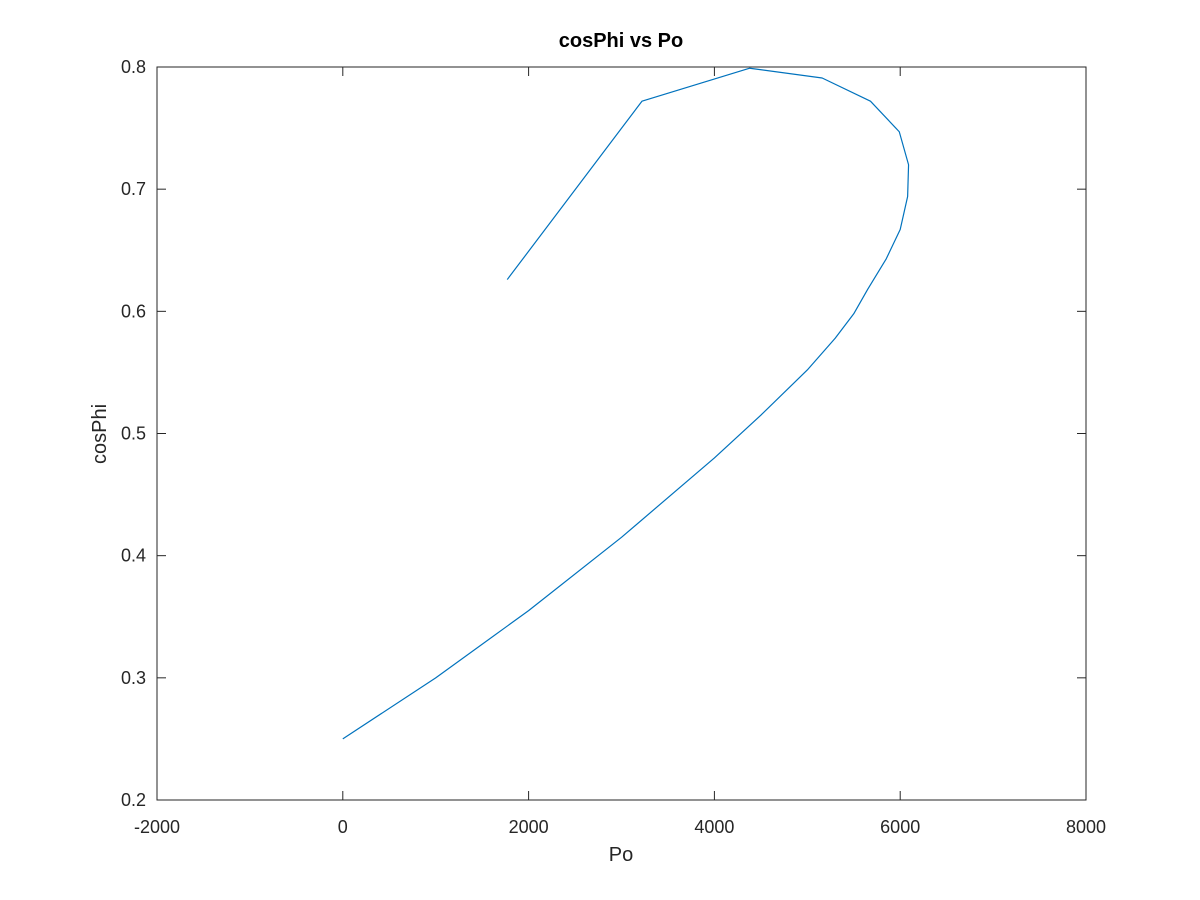 This screenshot has height=900, width=1200. What do you see at coordinates (133, 311) in the screenshot?
I see `y-tick-label: 0.6` at bounding box center [133, 311].